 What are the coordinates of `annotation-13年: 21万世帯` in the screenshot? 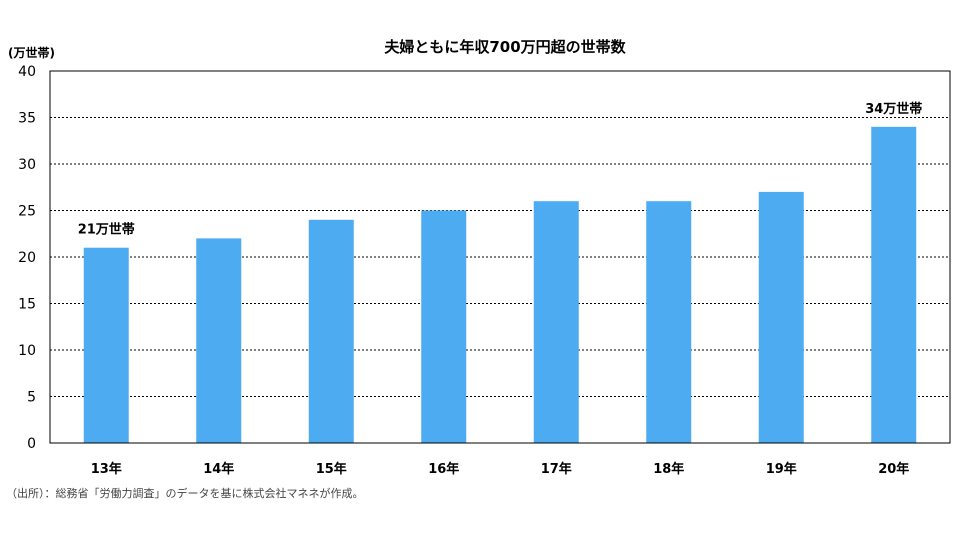 It's located at (106, 230).